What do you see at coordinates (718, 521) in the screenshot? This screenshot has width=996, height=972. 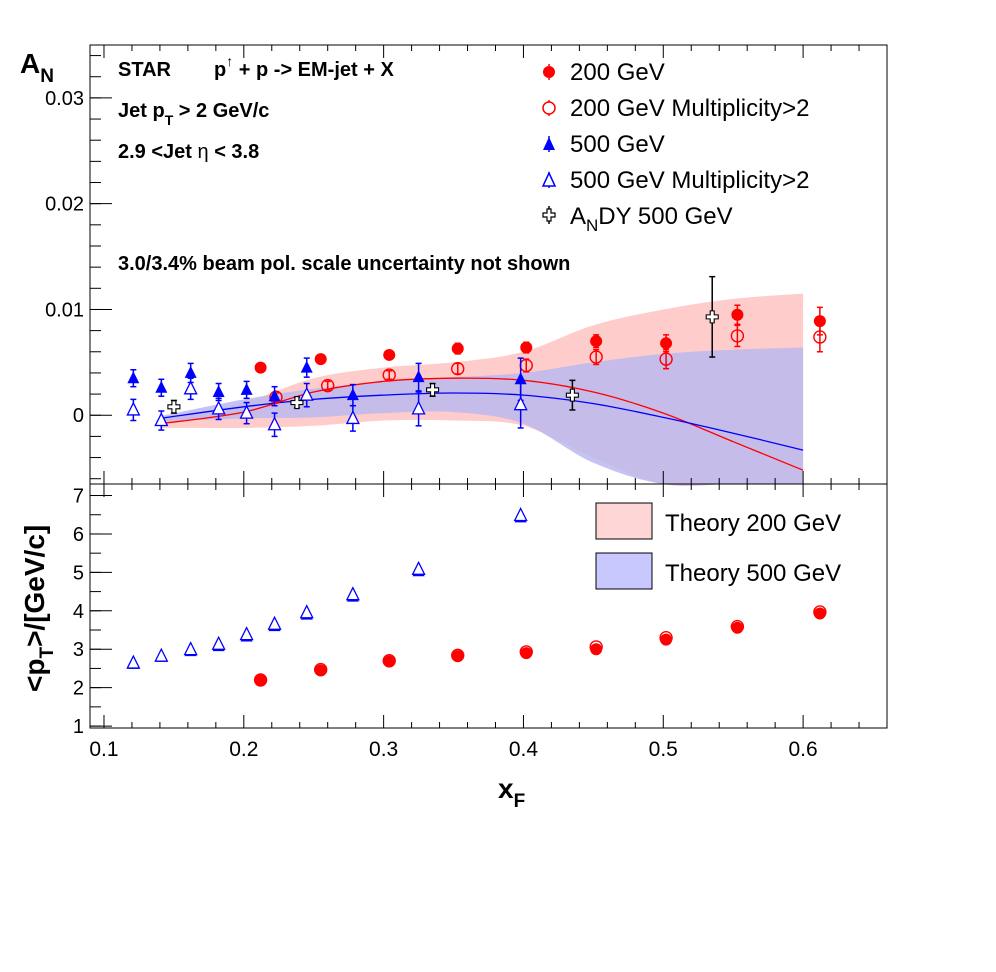 I see `legend-item-theory-200: Theory 200 GeV` at bounding box center [718, 521].